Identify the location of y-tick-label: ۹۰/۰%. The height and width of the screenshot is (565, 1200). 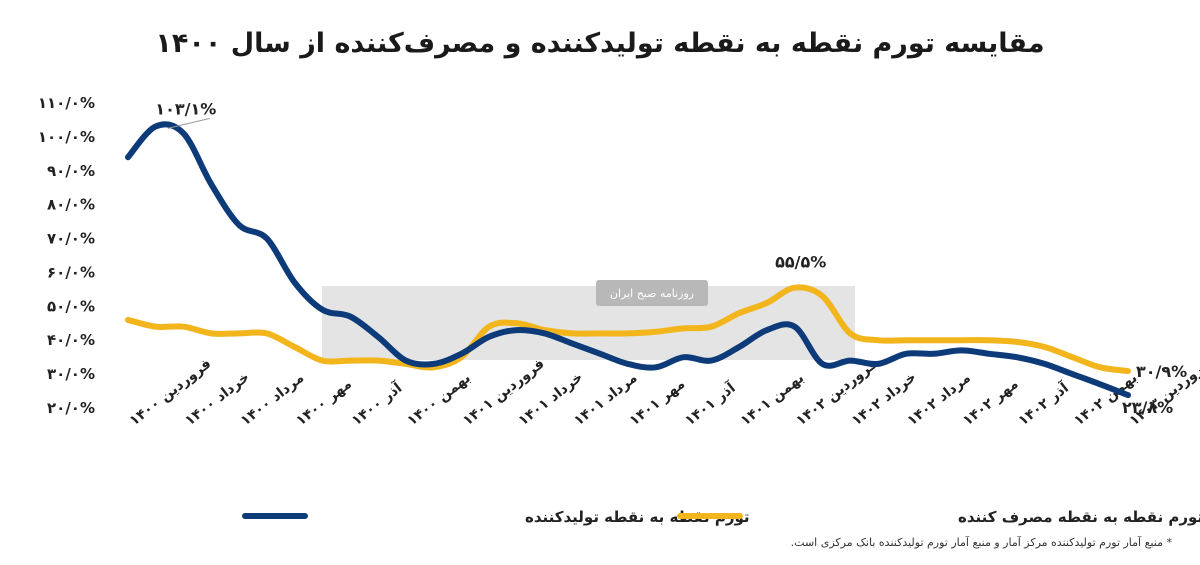
(71, 171).